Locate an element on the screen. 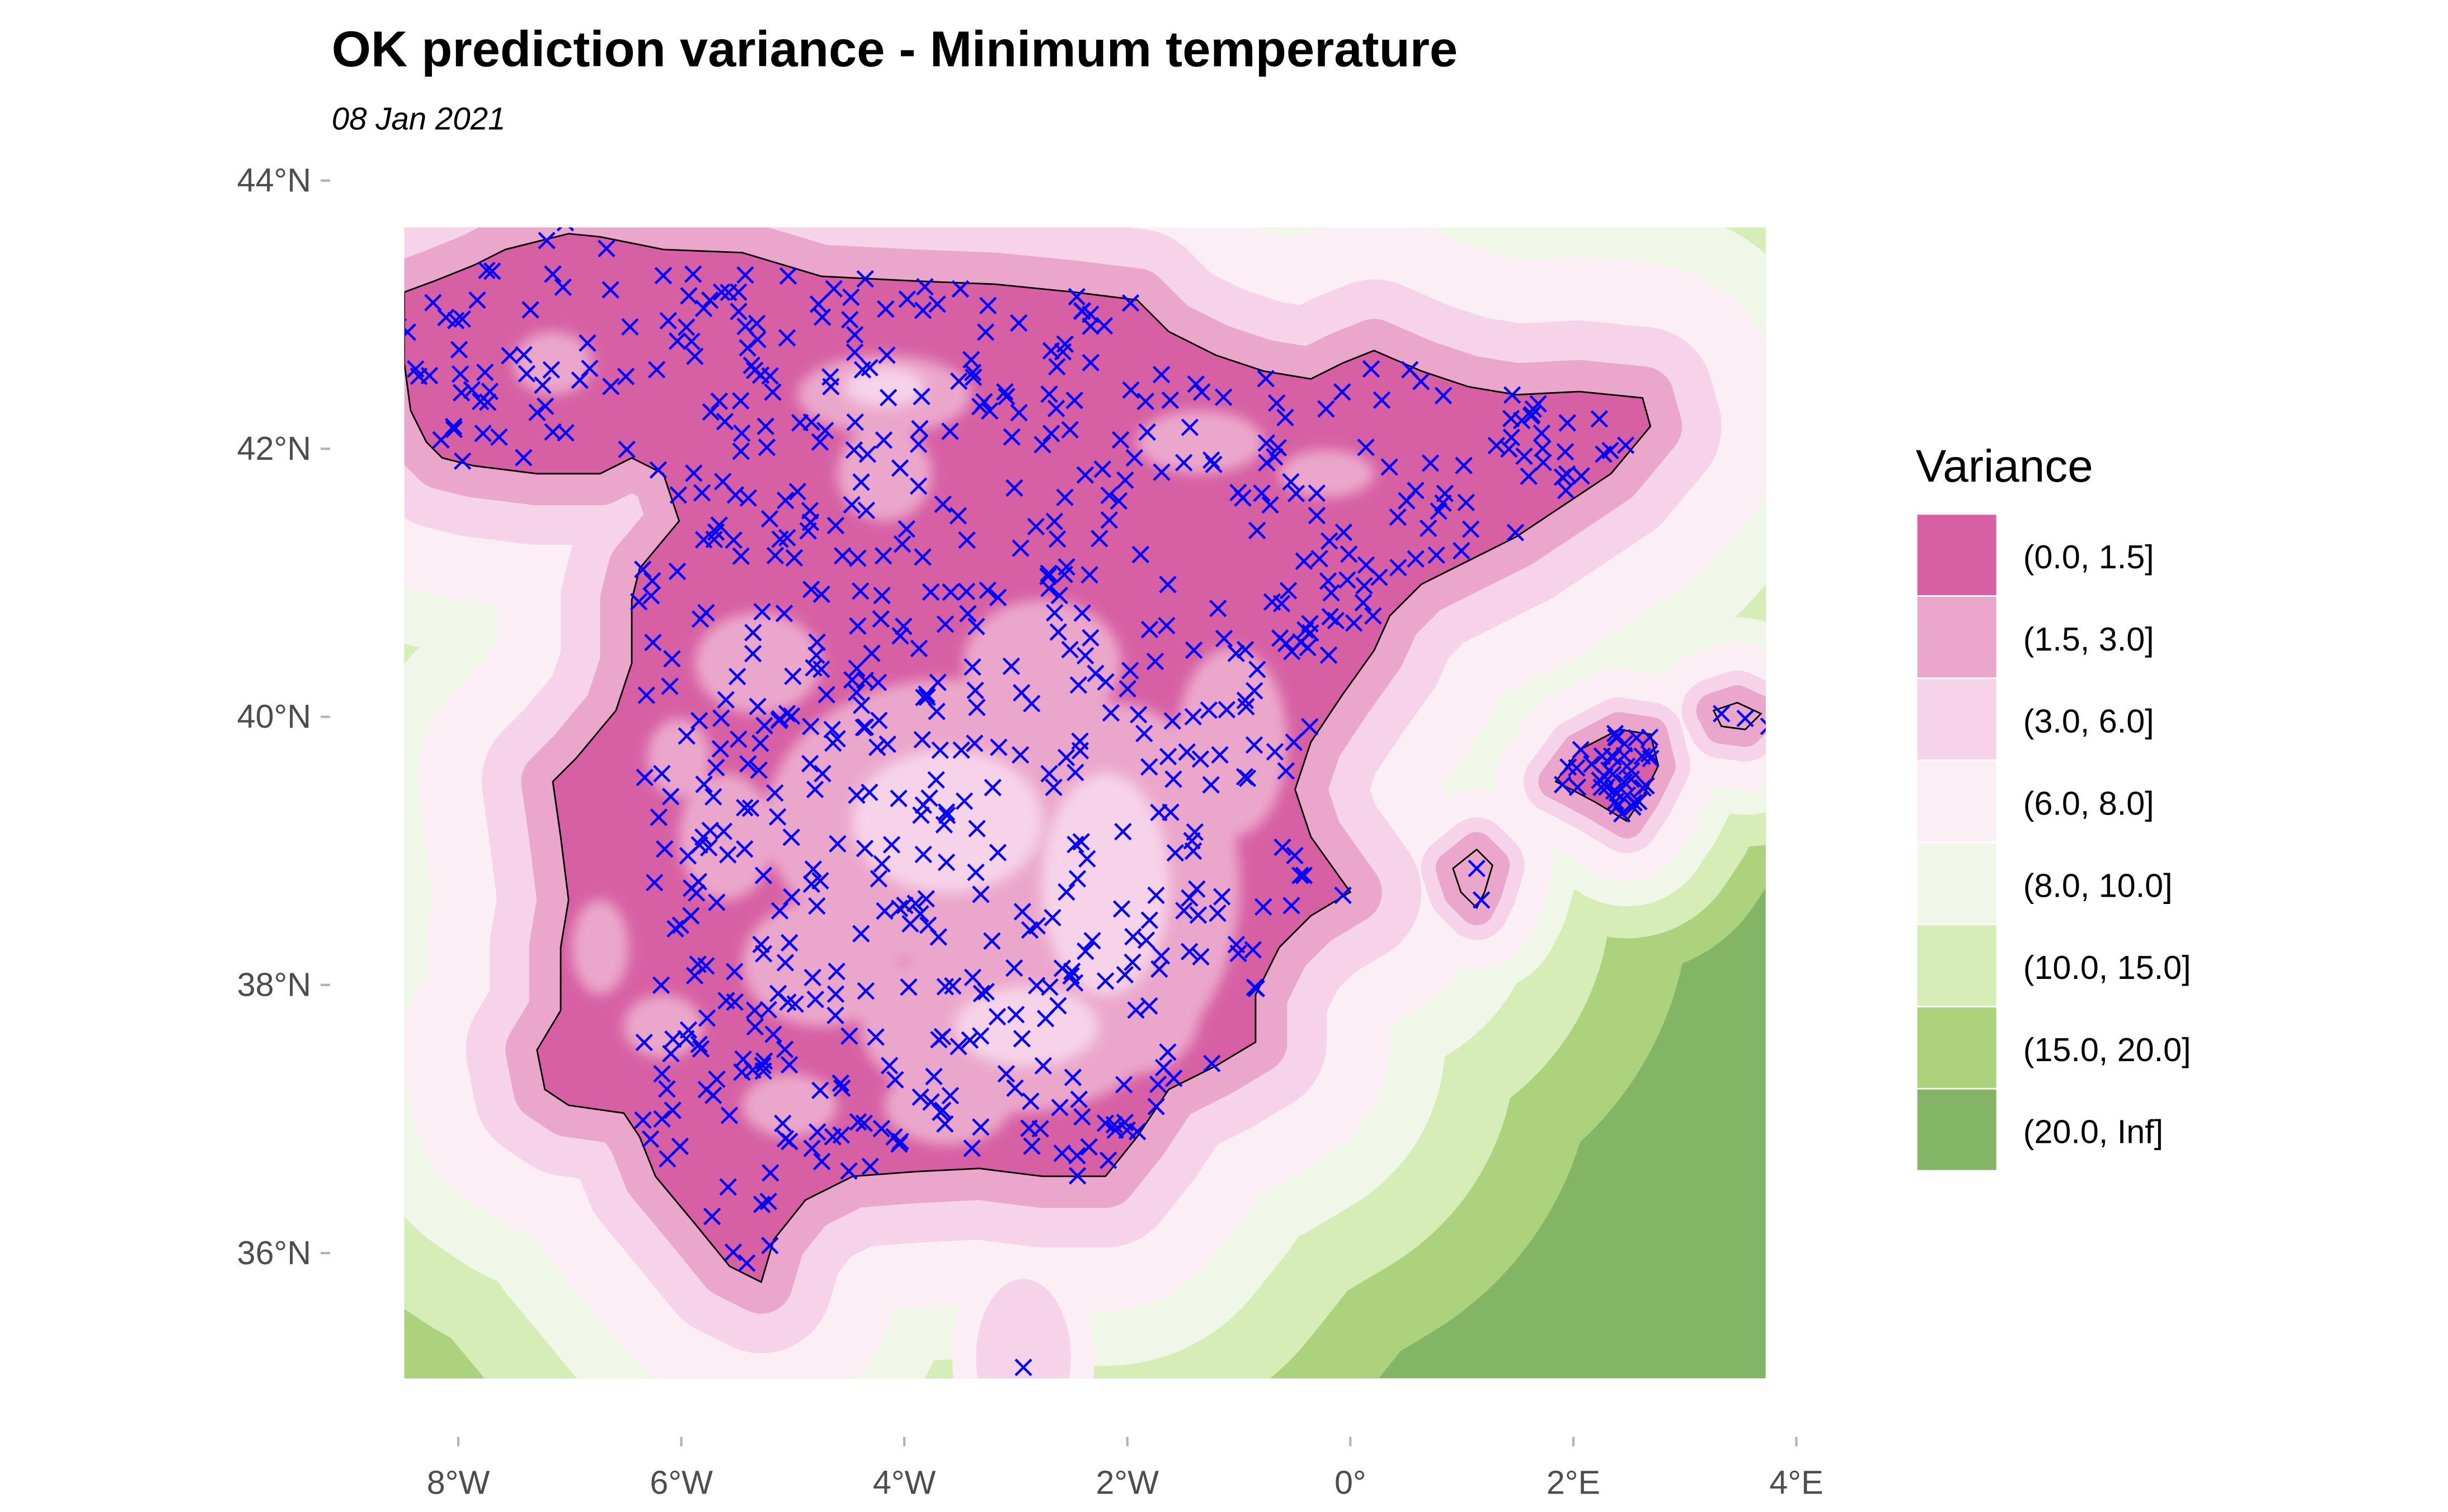  x-tick-label: 8°W is located at coordinates (458, 1482).